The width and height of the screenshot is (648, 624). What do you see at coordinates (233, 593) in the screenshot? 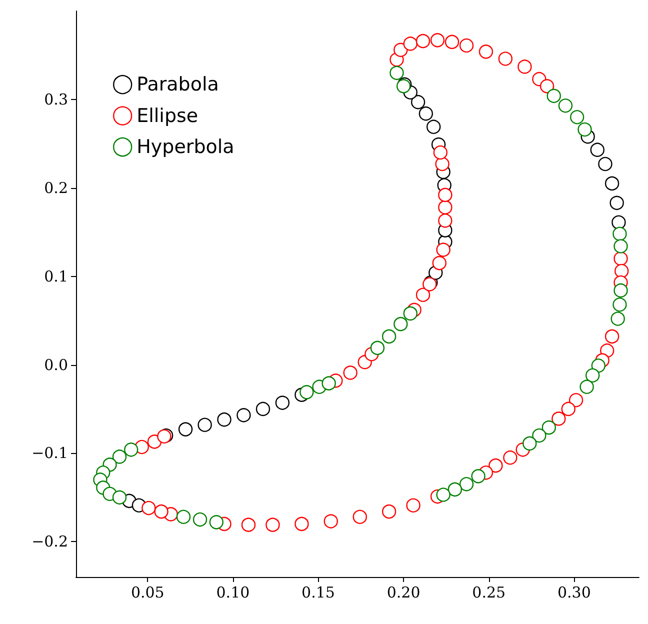
I see `x-tick-label: 0.10` at bounding box center [233, 593].